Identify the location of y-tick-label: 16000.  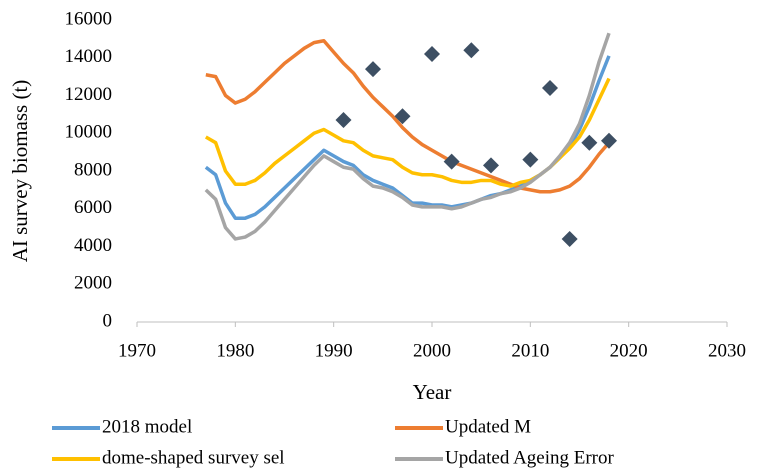
(89, 18).